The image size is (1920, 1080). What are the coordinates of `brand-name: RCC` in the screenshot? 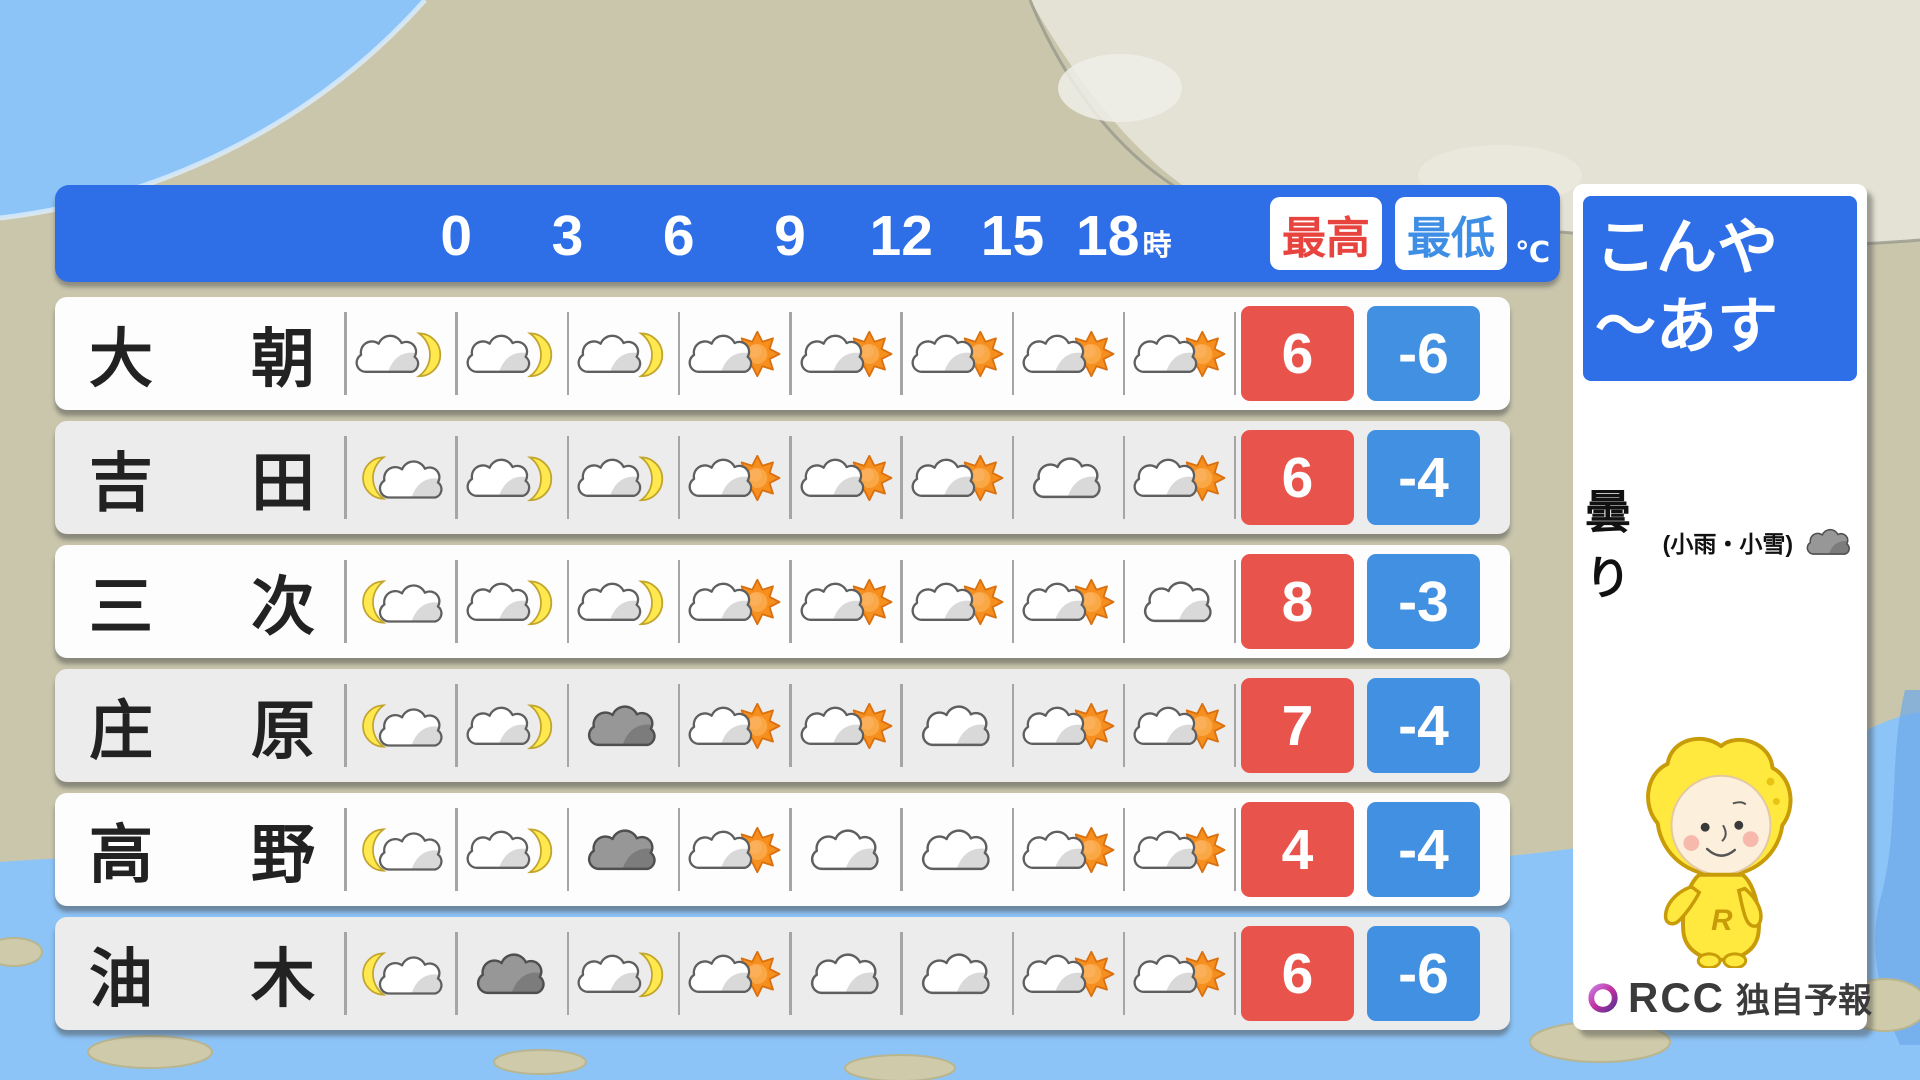 It's located at (1676, 997).